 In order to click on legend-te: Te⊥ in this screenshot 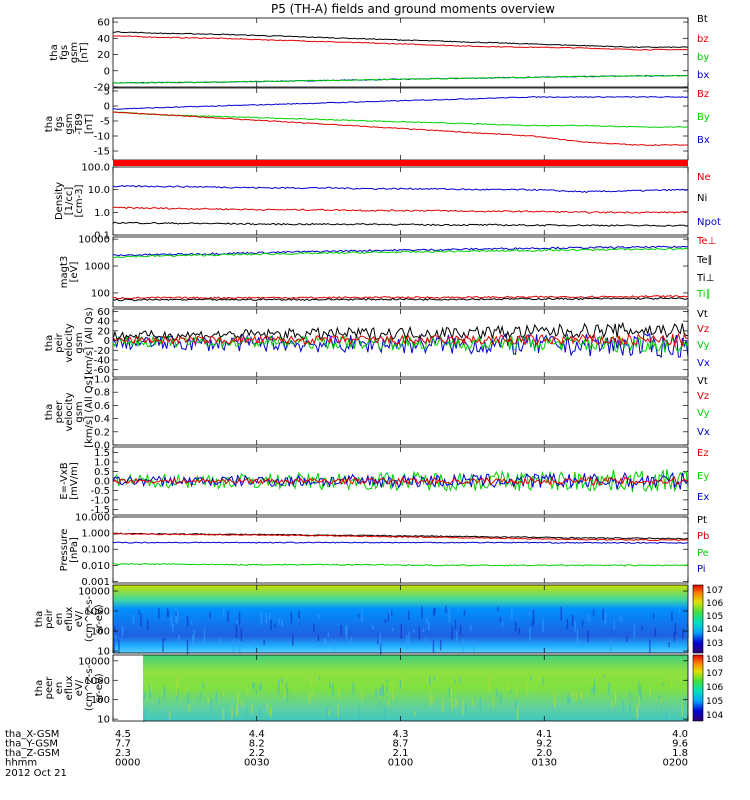, I will do `click(706, 241)`.